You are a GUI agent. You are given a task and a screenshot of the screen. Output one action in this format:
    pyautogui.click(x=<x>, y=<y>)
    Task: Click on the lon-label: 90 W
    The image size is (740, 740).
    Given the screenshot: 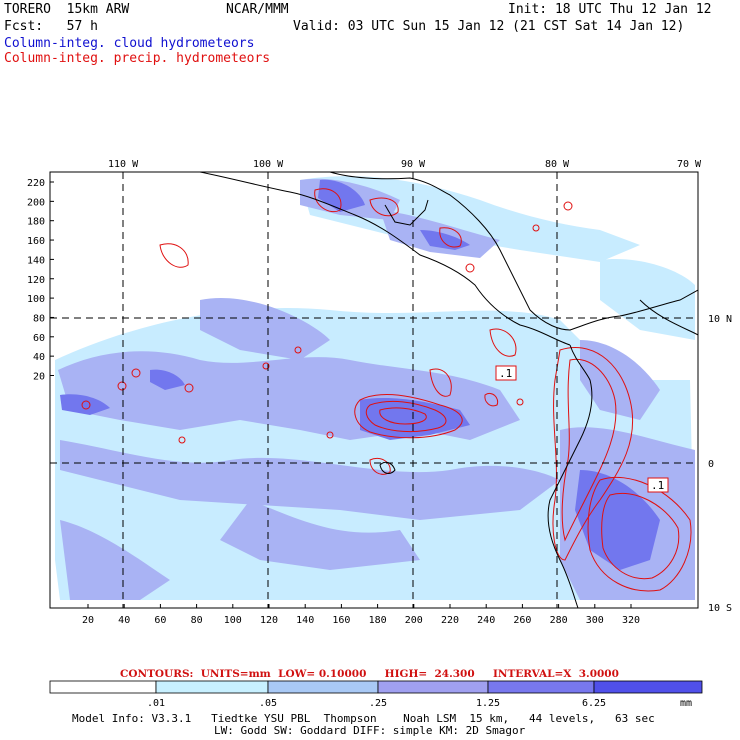 What is the action you would take?
    pyautogui.click(x=413, y=164)
    